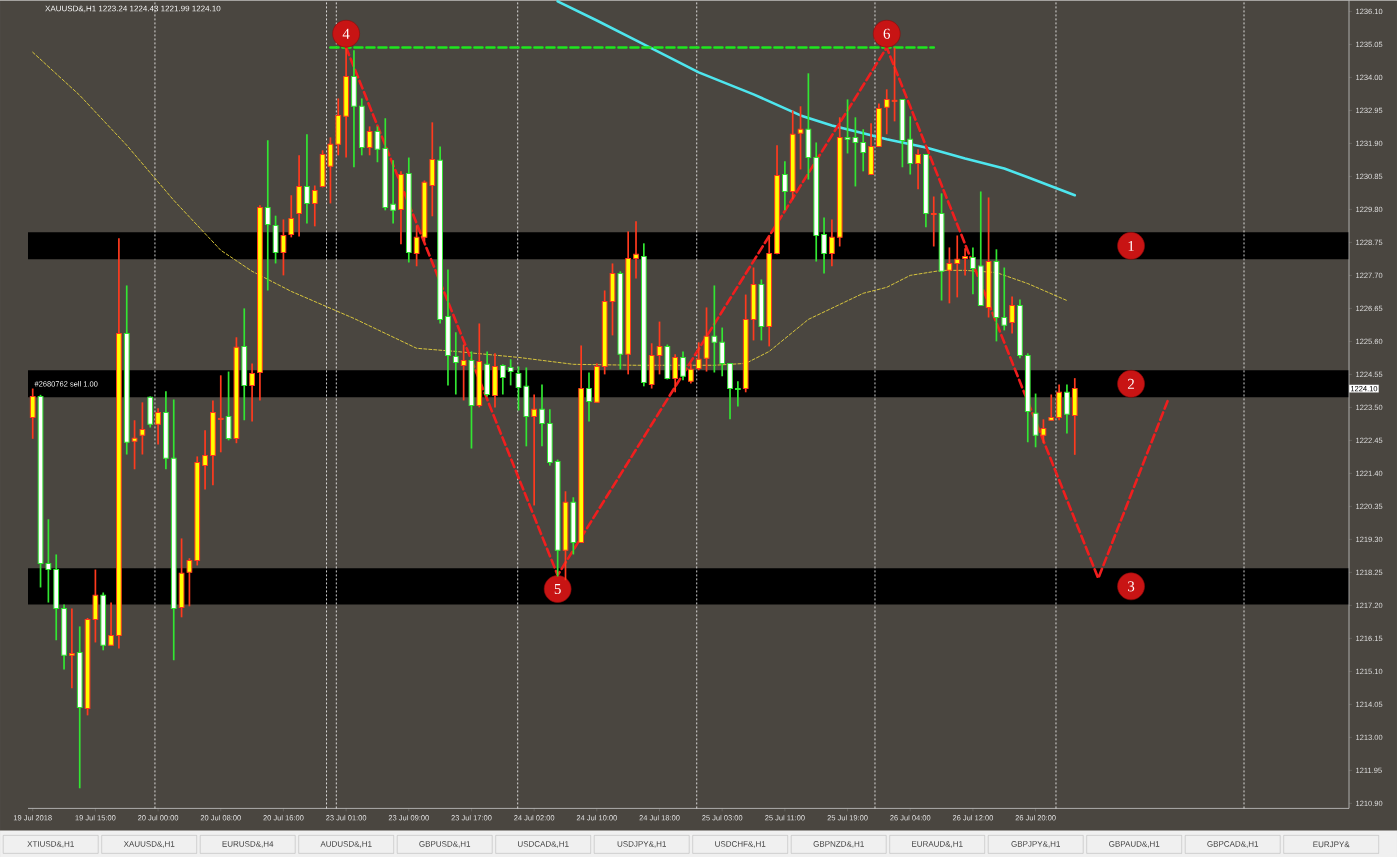  What do you see at coordinates (248, 844) in the screenshot?
I see `text: EURUSD&,H4` at bounding box center [248, 844].